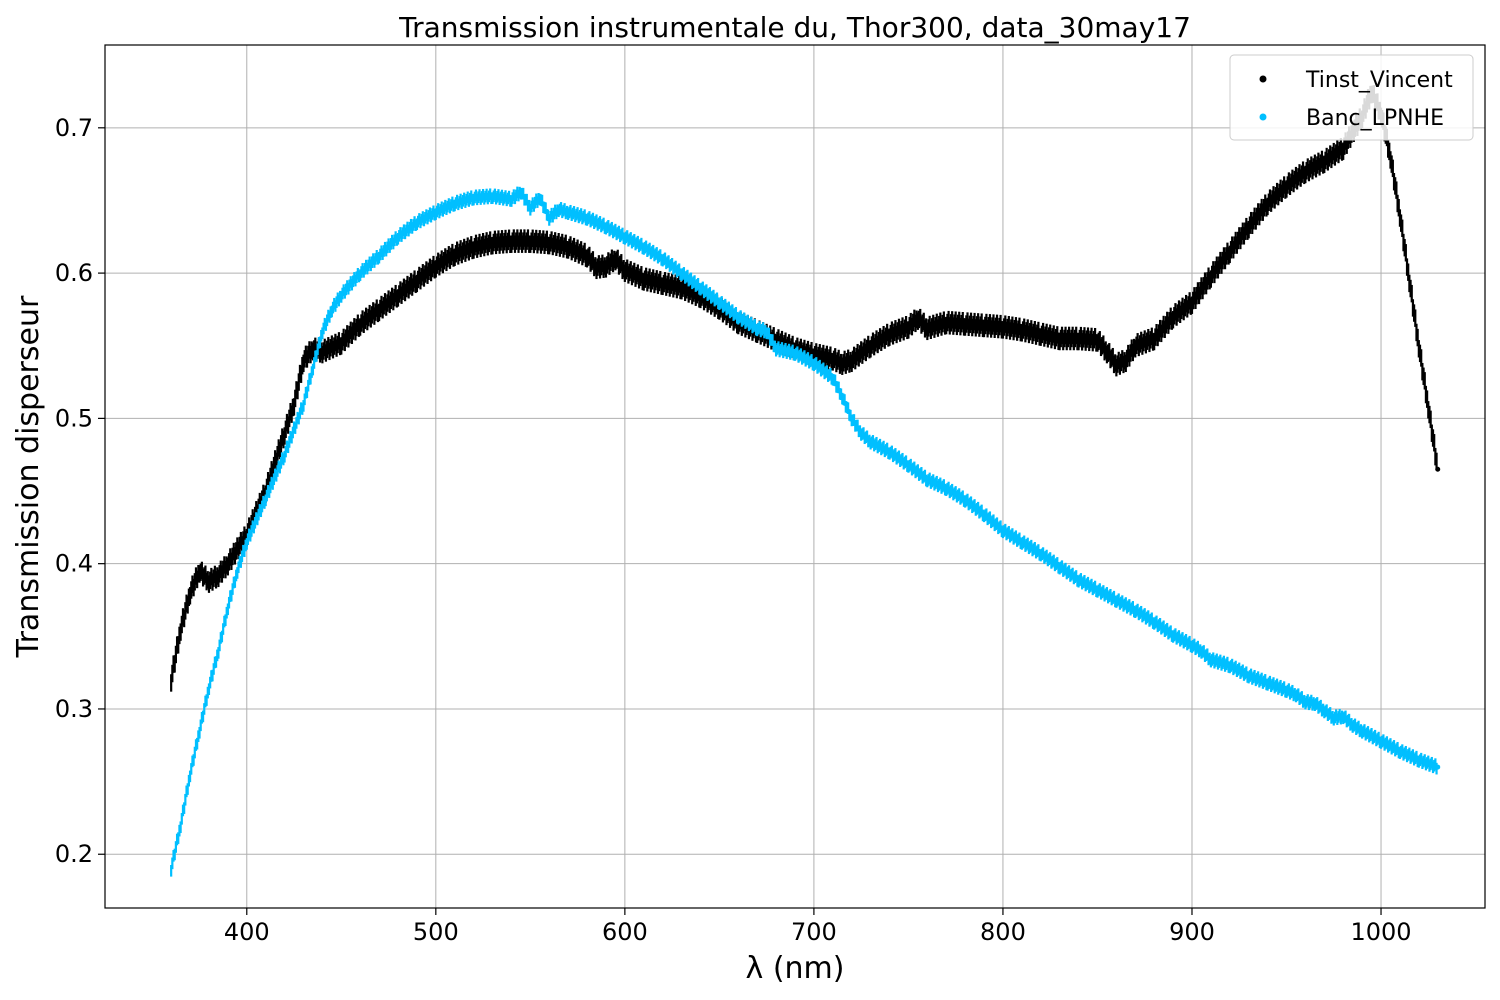  What do you see at coordinates (1192, 932) in the screenshot?
I see `x-tick-label: 900` at bounding box center [1192, 932].